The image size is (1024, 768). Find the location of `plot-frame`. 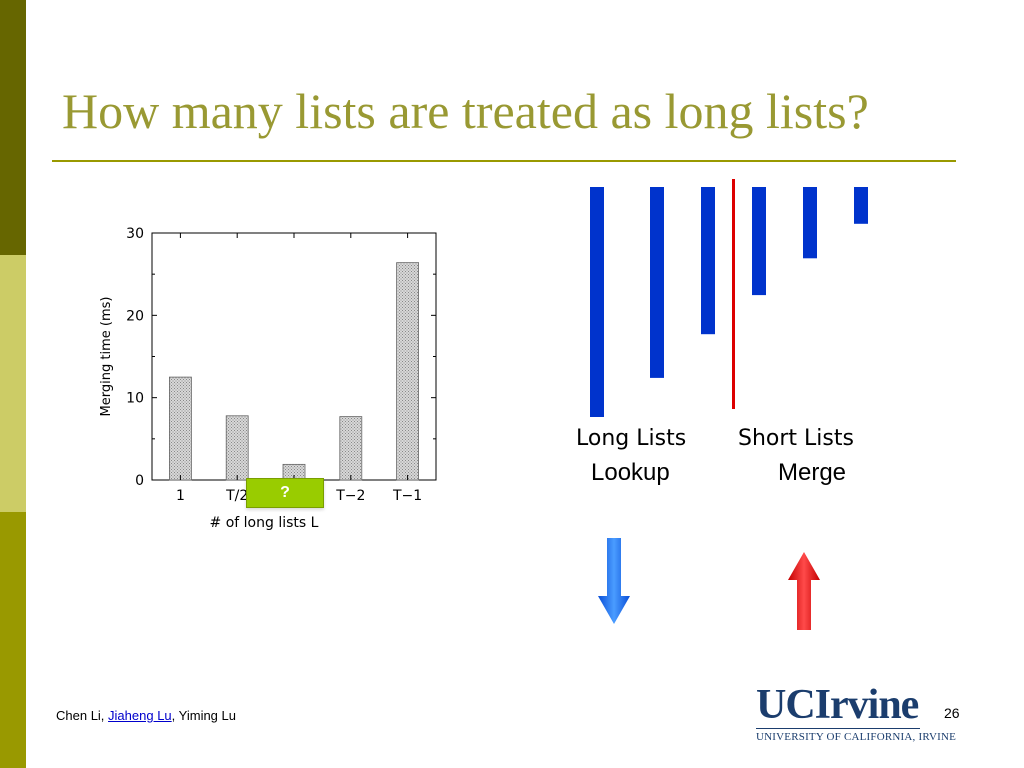

plot-frame is located at coordinates (294, 356).